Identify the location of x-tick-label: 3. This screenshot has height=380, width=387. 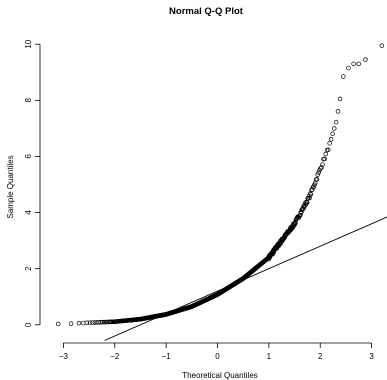
(371, 356).